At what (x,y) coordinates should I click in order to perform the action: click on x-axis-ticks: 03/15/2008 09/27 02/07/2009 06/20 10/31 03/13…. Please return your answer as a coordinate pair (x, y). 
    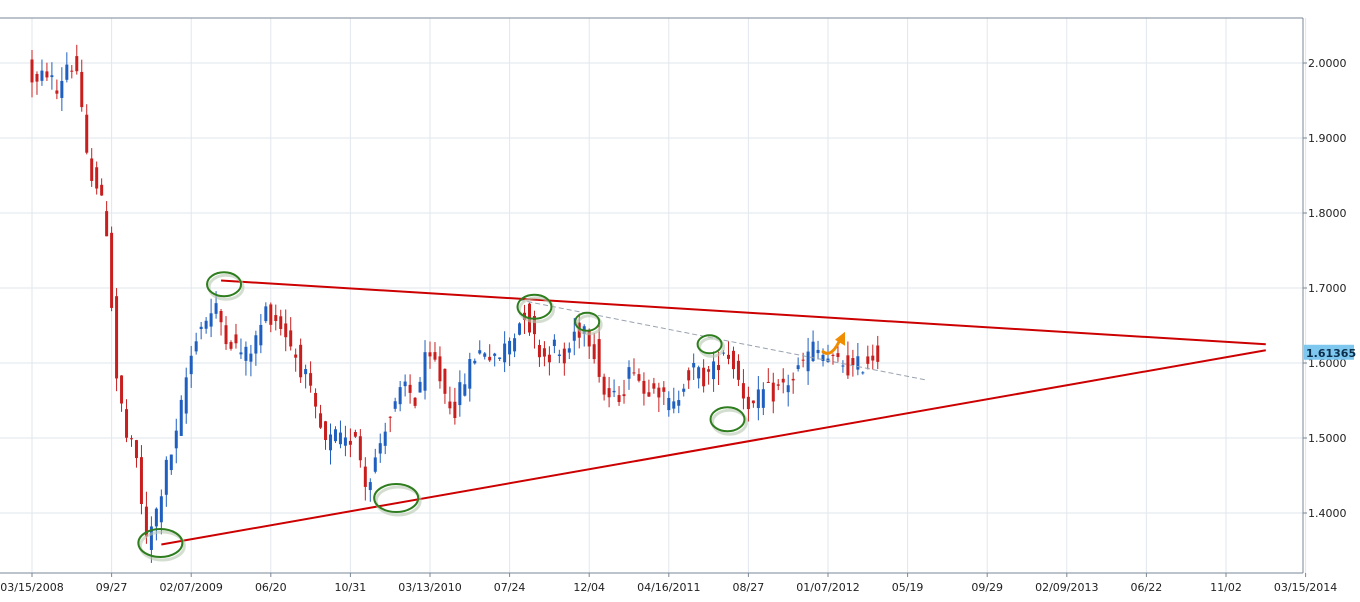
    Looking at the image, I should click on (668, 583).